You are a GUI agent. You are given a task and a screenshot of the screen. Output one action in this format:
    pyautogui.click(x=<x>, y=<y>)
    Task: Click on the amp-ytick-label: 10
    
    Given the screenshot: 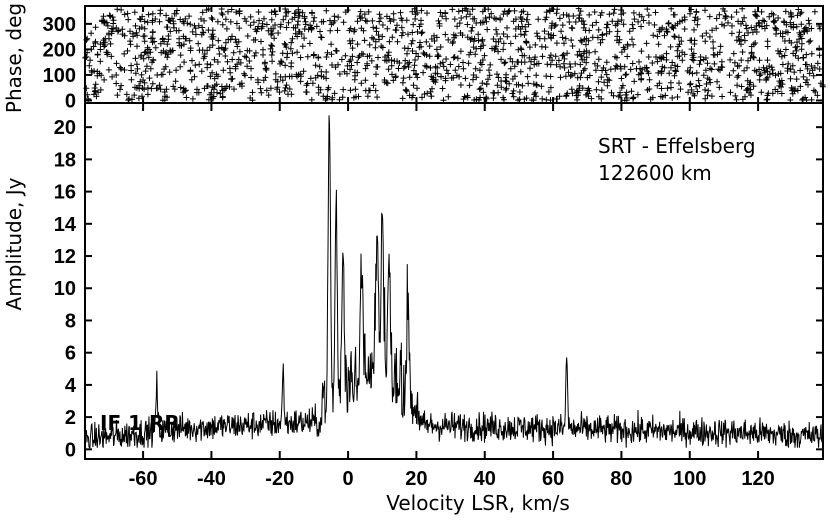 What is the action you would take?
    pyautogui.click(x=65, y=289)
    